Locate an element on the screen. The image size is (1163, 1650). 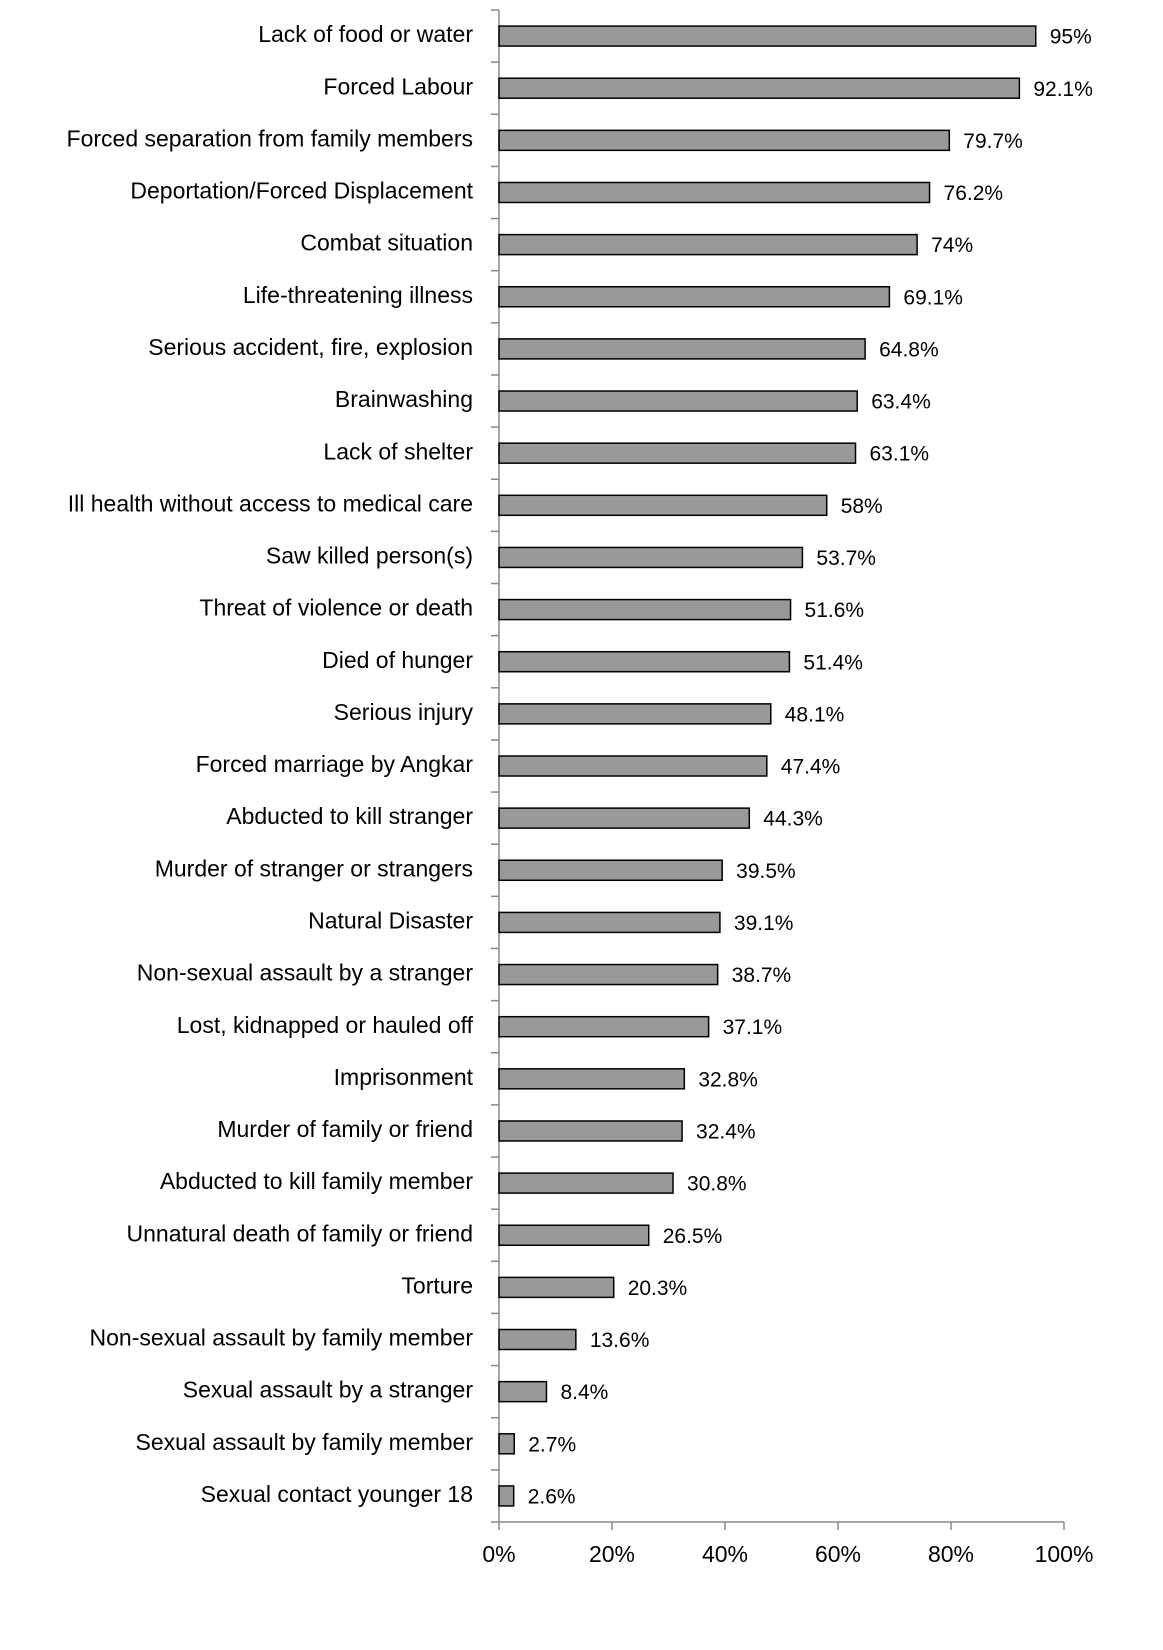
value-label: 92.1% is located at coordinates (1063, 89).